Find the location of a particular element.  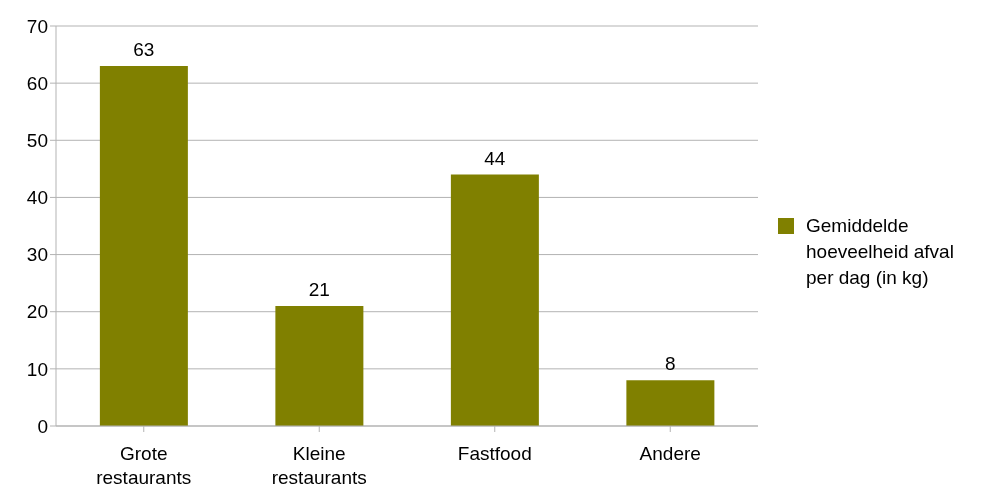

x-tick-label: Grote restaurants is located at coordinates (144, 465).